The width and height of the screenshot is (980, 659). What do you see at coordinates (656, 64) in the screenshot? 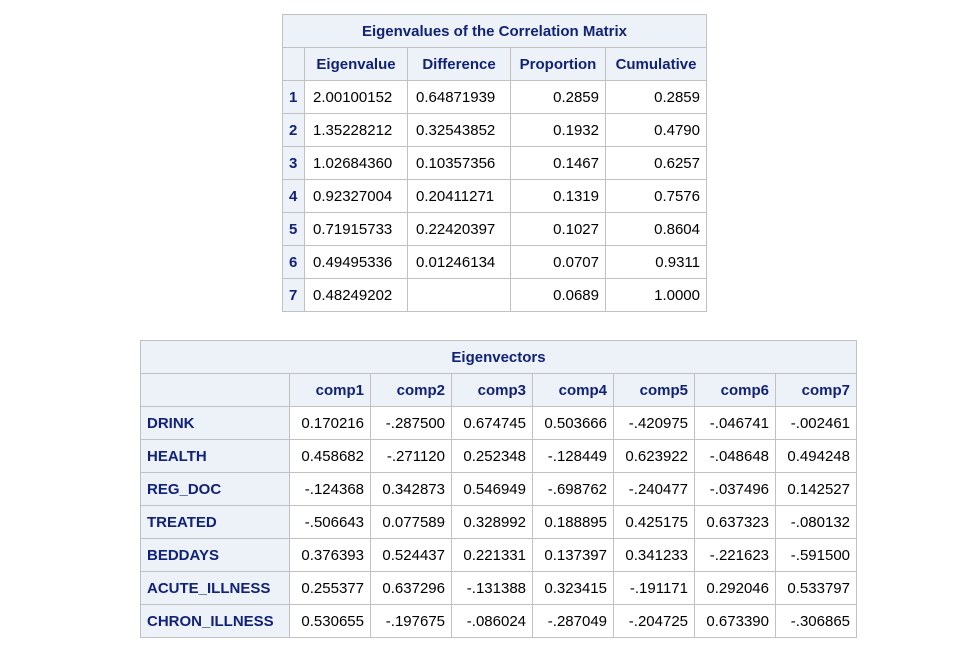
I see `column-header-cumulative: Cumulative` at bounding box center [656, 64].